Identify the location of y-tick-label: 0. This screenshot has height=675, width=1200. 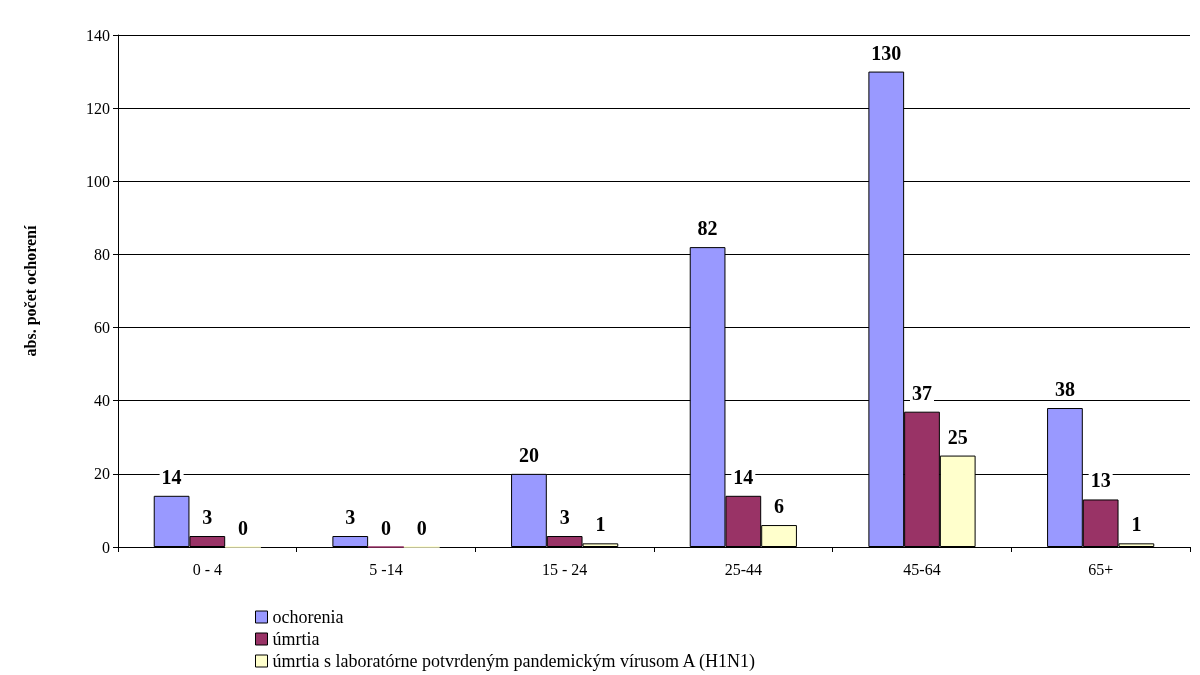
(106, 547).